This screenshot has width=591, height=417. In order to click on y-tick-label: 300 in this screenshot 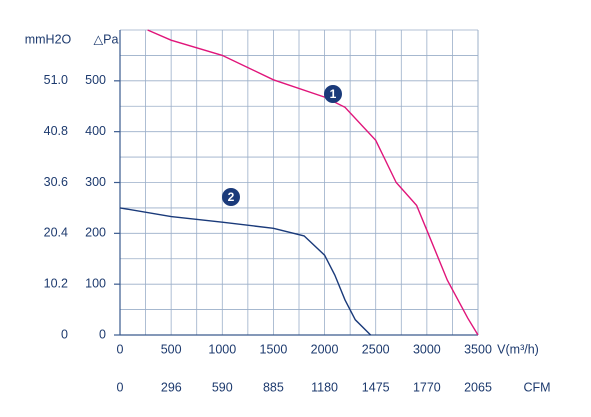, I will do `click(95, 182)`.